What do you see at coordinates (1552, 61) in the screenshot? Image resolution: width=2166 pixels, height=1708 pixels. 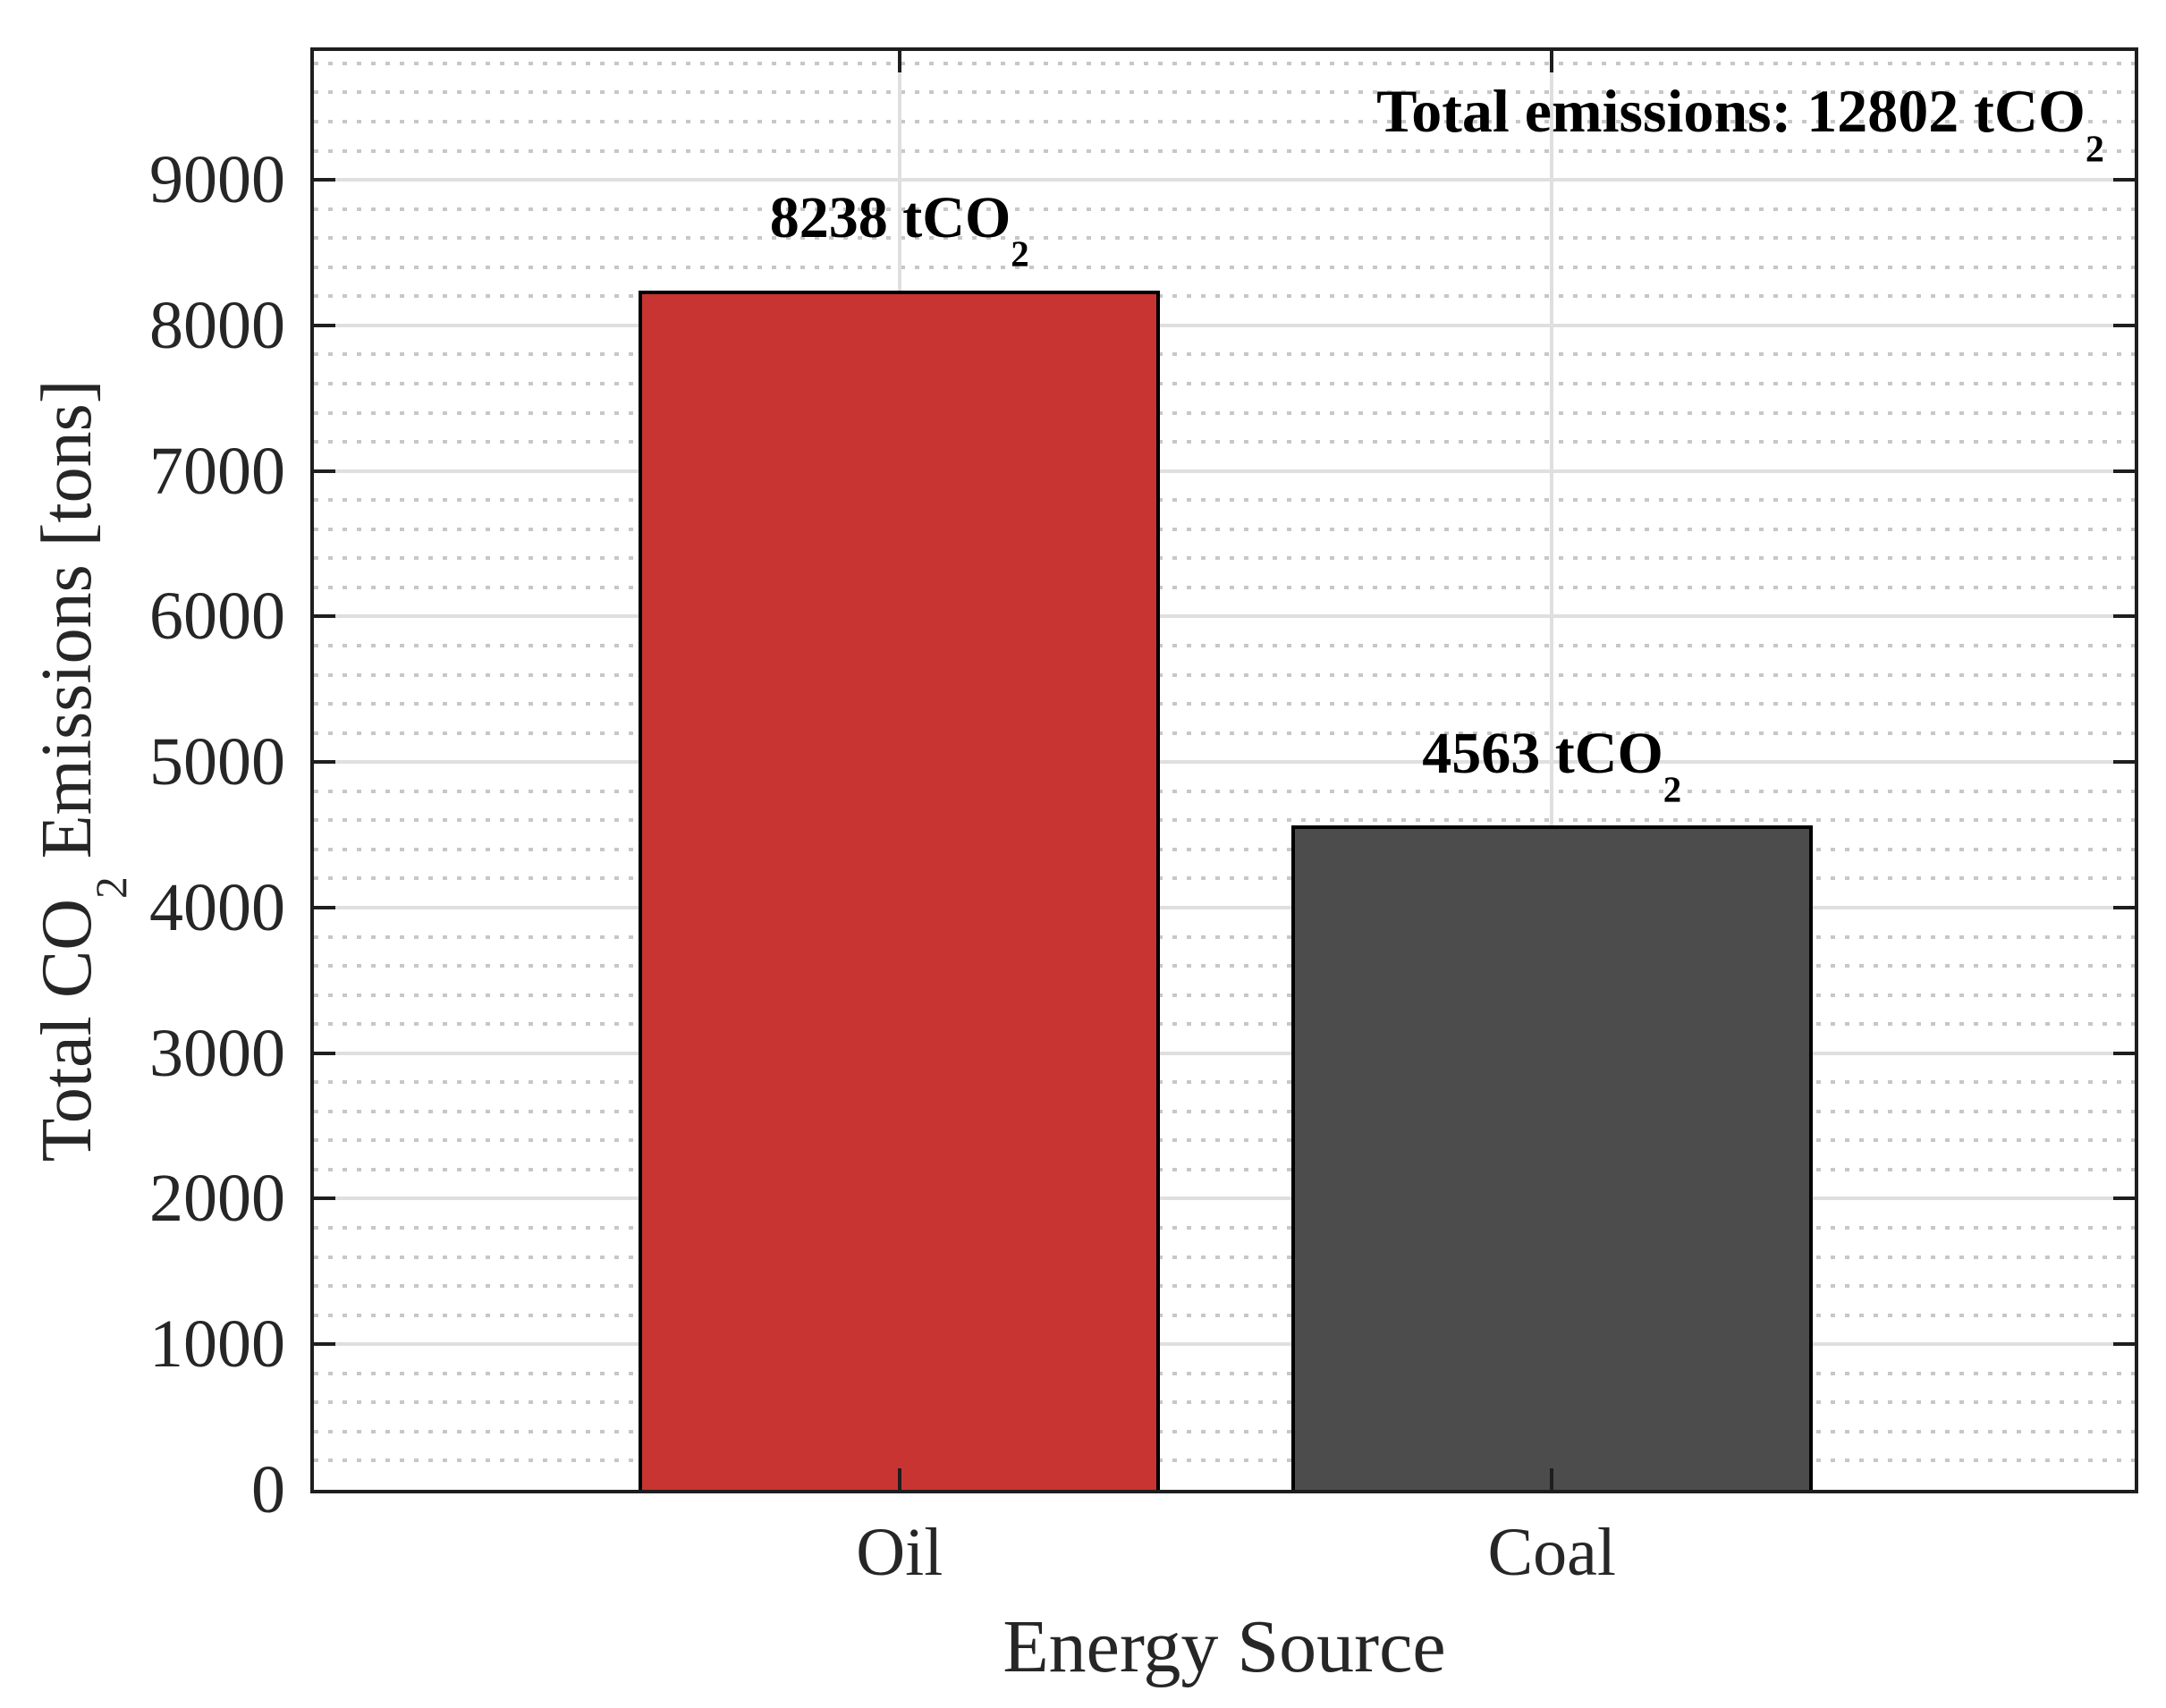 I see `x-tick-mark-top-coal` at bounding box center [1552, 61].